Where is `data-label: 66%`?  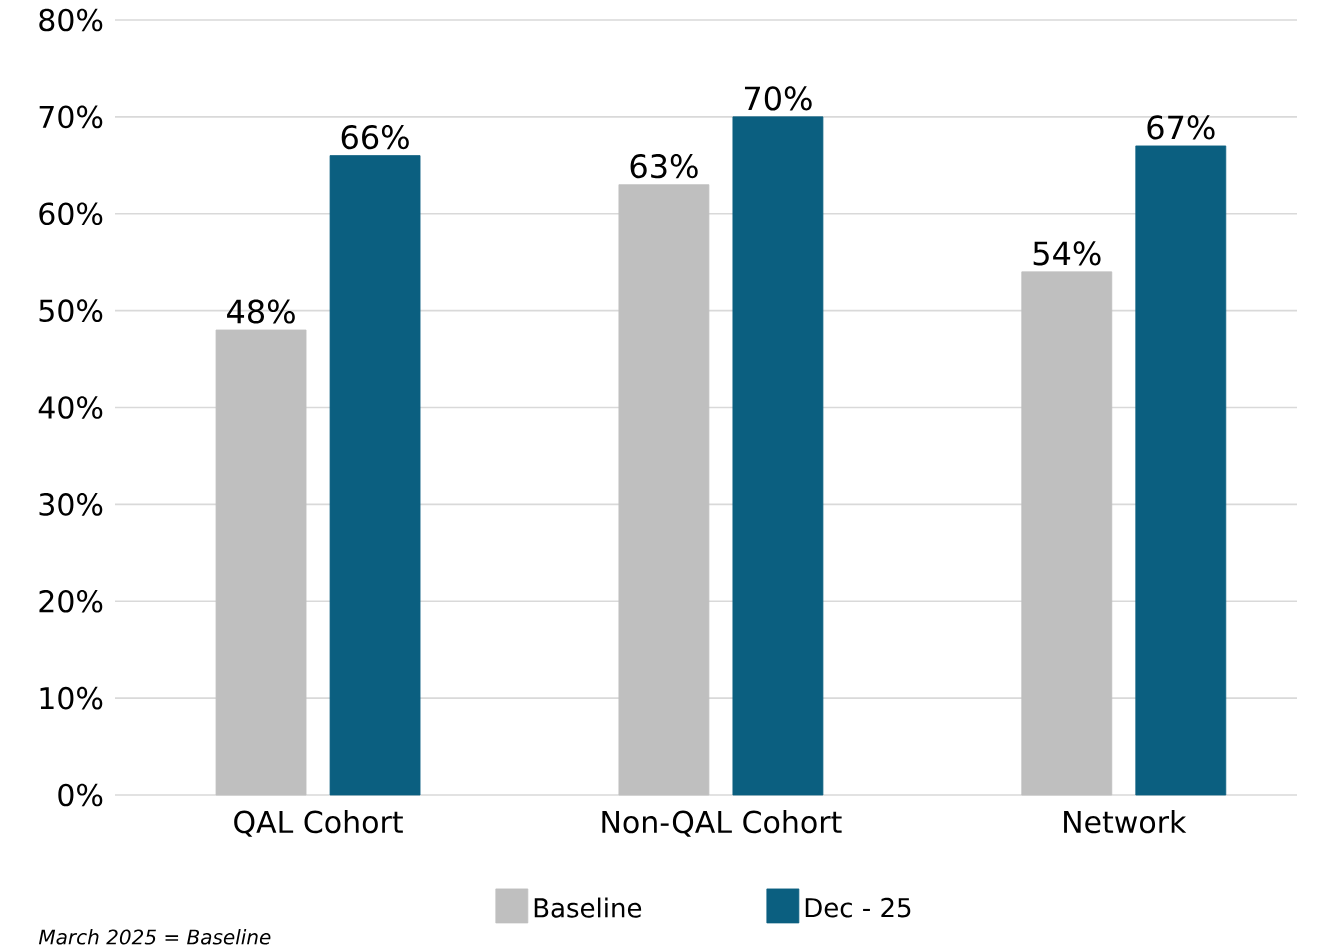 data-label: 66% is located at coordinates (375, 137).